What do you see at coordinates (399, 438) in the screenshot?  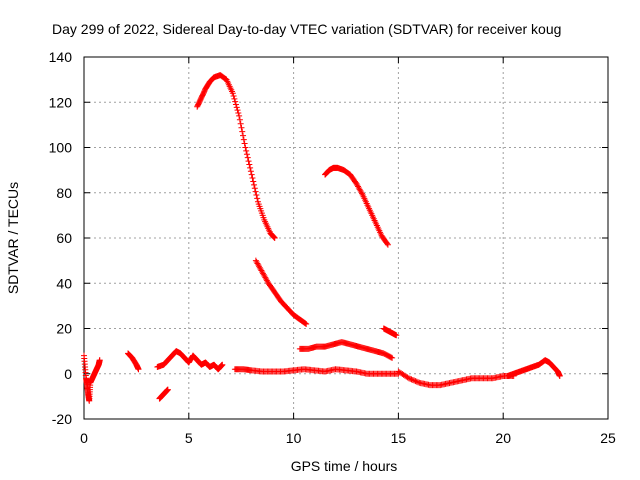 I see `x-tick-label: 15` at bounding box center [399, 438].